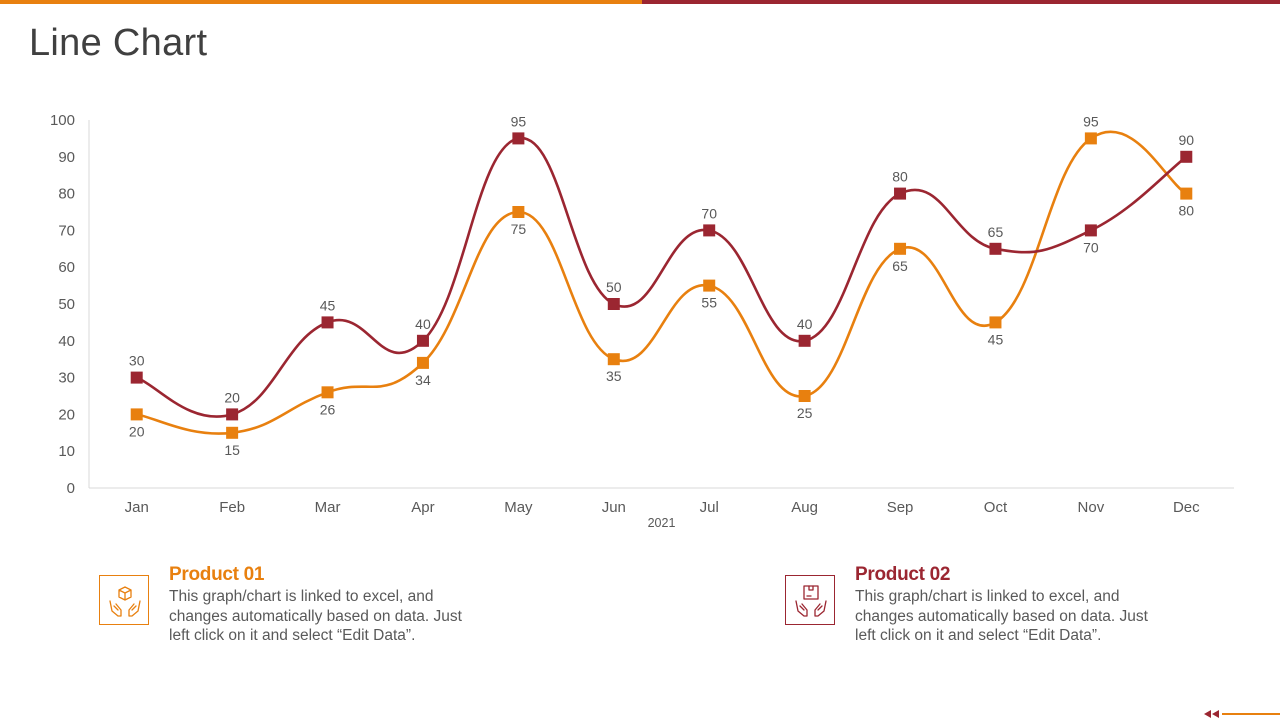 This screenshot has height=720, width=1280. Describe the element at coordinates (1187, 211) in the screenshot. I see `series-1-data-label-dec: 80` at that location.